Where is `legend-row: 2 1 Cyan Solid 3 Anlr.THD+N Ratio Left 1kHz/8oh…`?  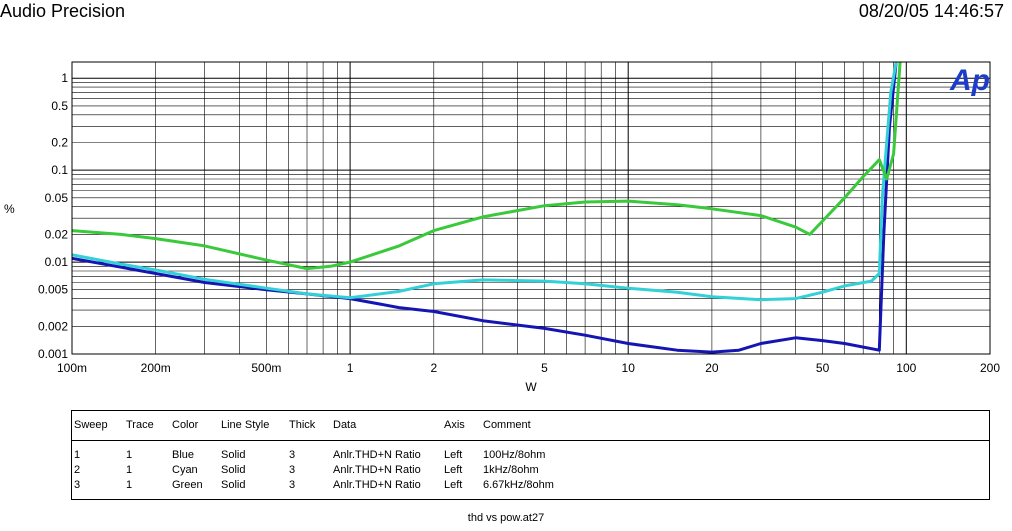 legend-row: 2 1 Cyan Solid 3 Anlr.THD+N Ratio Left 1kHz/8oh… is located at coordinates (530, 471).